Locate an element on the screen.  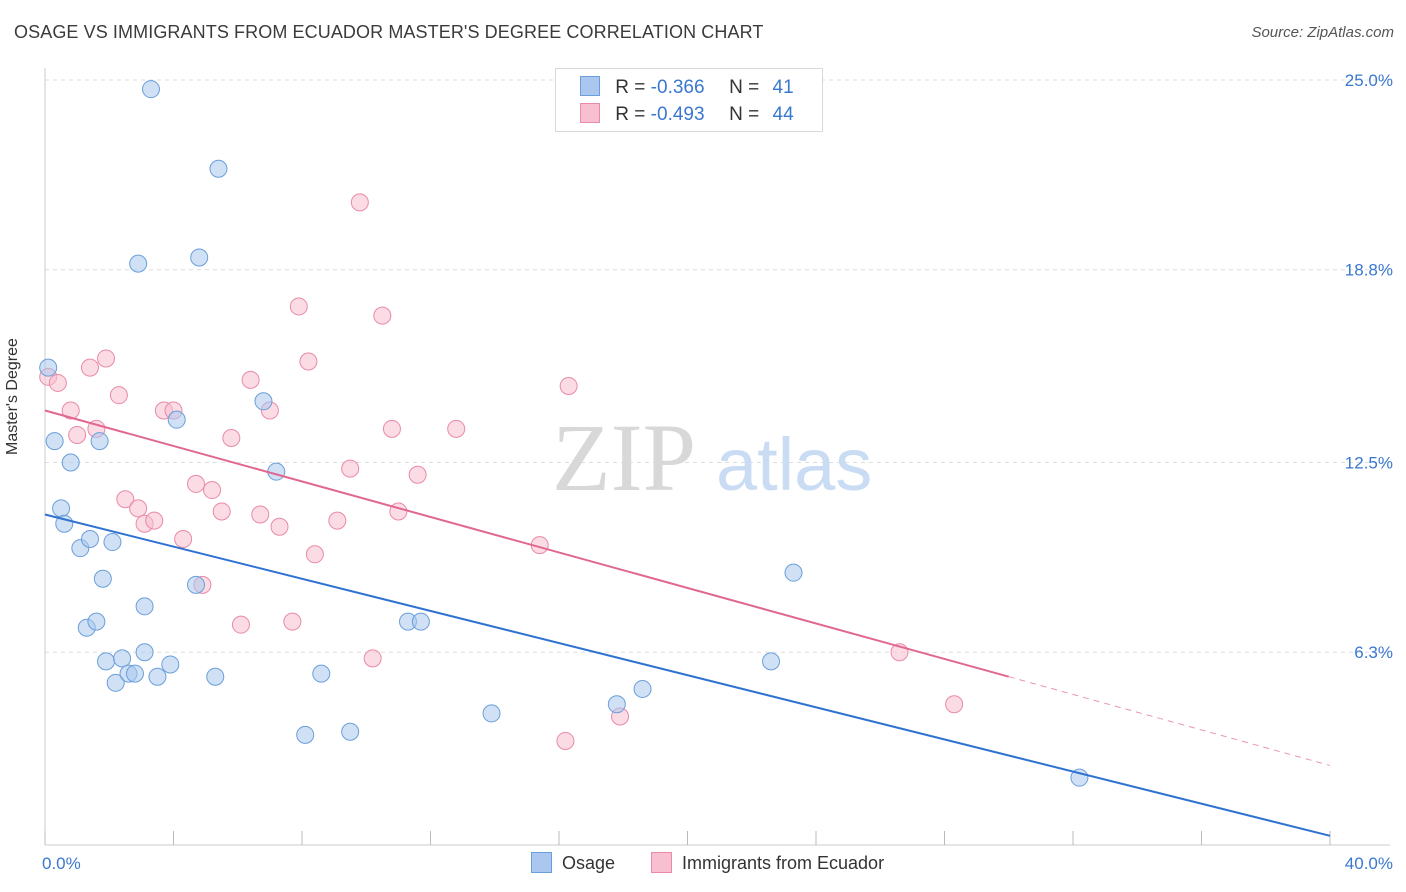
legend-n-value: 44 is located at coordinates (783, 114).